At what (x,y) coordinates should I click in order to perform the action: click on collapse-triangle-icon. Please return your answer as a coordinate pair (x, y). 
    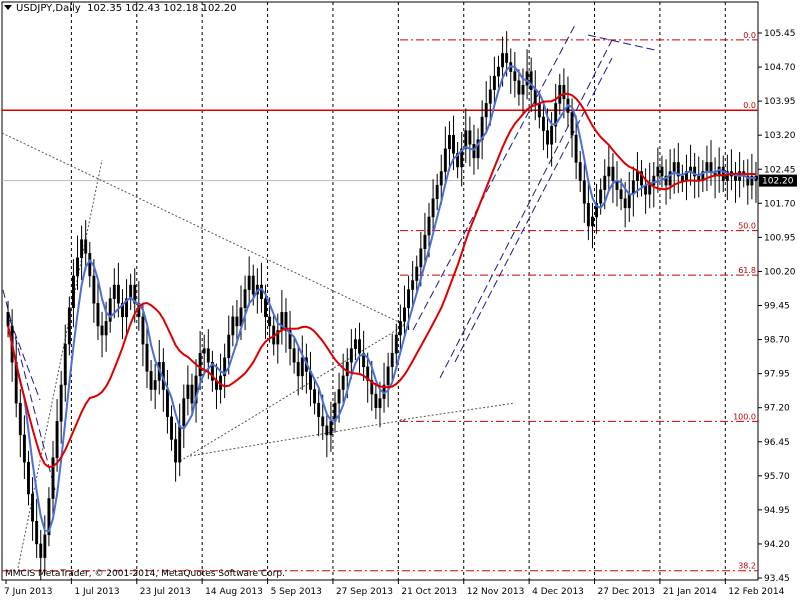
    Looking at the image, I should click on (8, 7).